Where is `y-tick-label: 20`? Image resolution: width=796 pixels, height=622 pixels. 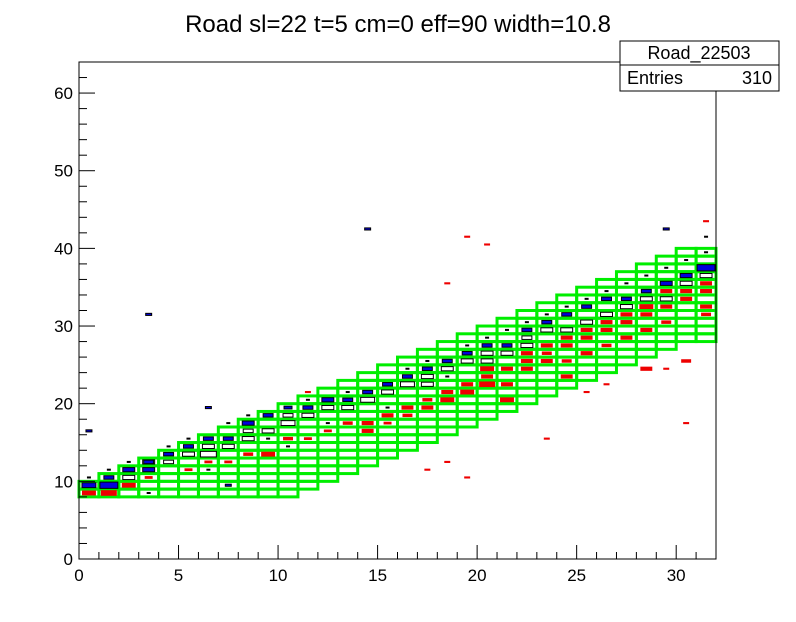
y-tick-label: 20 is located at coordinates (63, 404).